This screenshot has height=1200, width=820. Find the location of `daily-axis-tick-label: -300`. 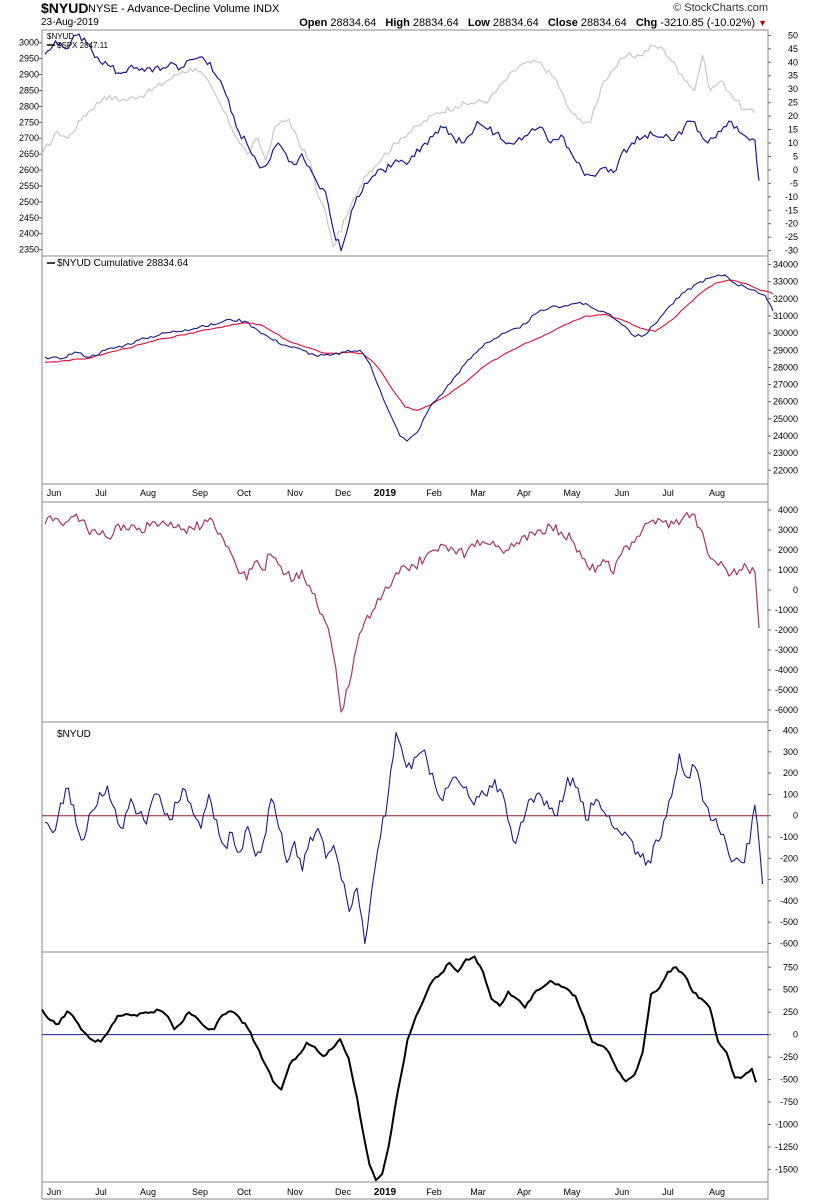

daily-axis-tick-label: -300 is located at coordinates (789, 880).